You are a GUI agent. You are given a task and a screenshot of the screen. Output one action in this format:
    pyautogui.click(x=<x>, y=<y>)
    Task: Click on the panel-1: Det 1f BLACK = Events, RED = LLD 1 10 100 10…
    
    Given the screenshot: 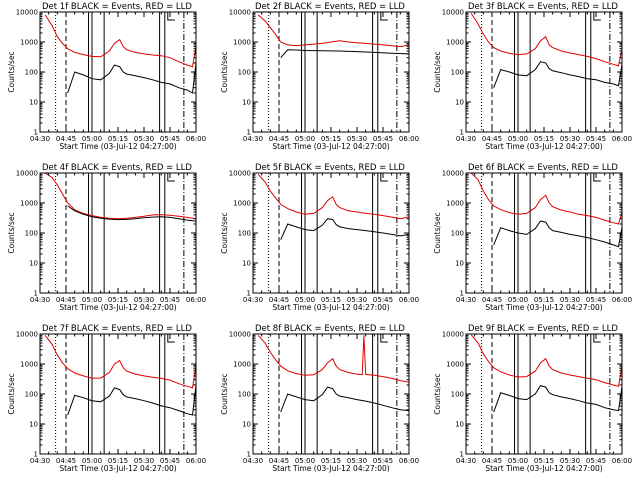 What is the action you would take?
    pyautogui.click(x=106, y=76)
    